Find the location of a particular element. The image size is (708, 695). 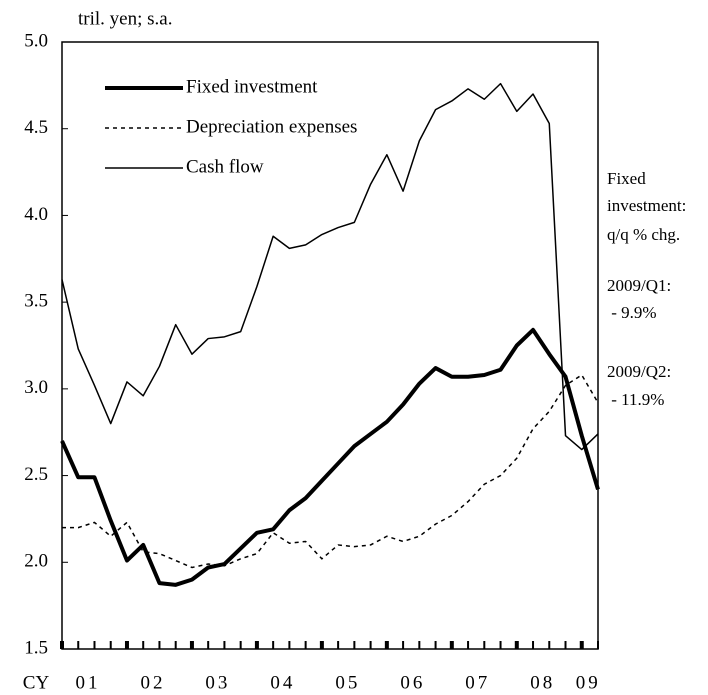

y-tick-label: 2.5 is located at coordinates (36, 474).